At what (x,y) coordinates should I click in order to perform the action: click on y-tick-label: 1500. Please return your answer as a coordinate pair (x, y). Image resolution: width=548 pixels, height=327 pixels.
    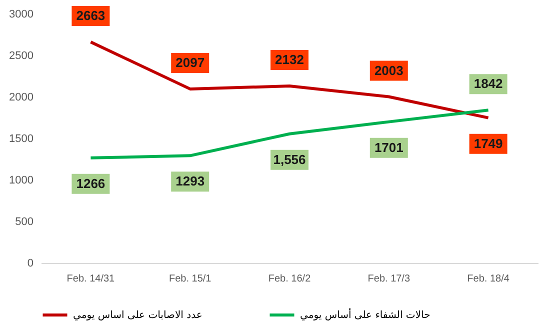
    Looking at the image, I should click on (21, 139).